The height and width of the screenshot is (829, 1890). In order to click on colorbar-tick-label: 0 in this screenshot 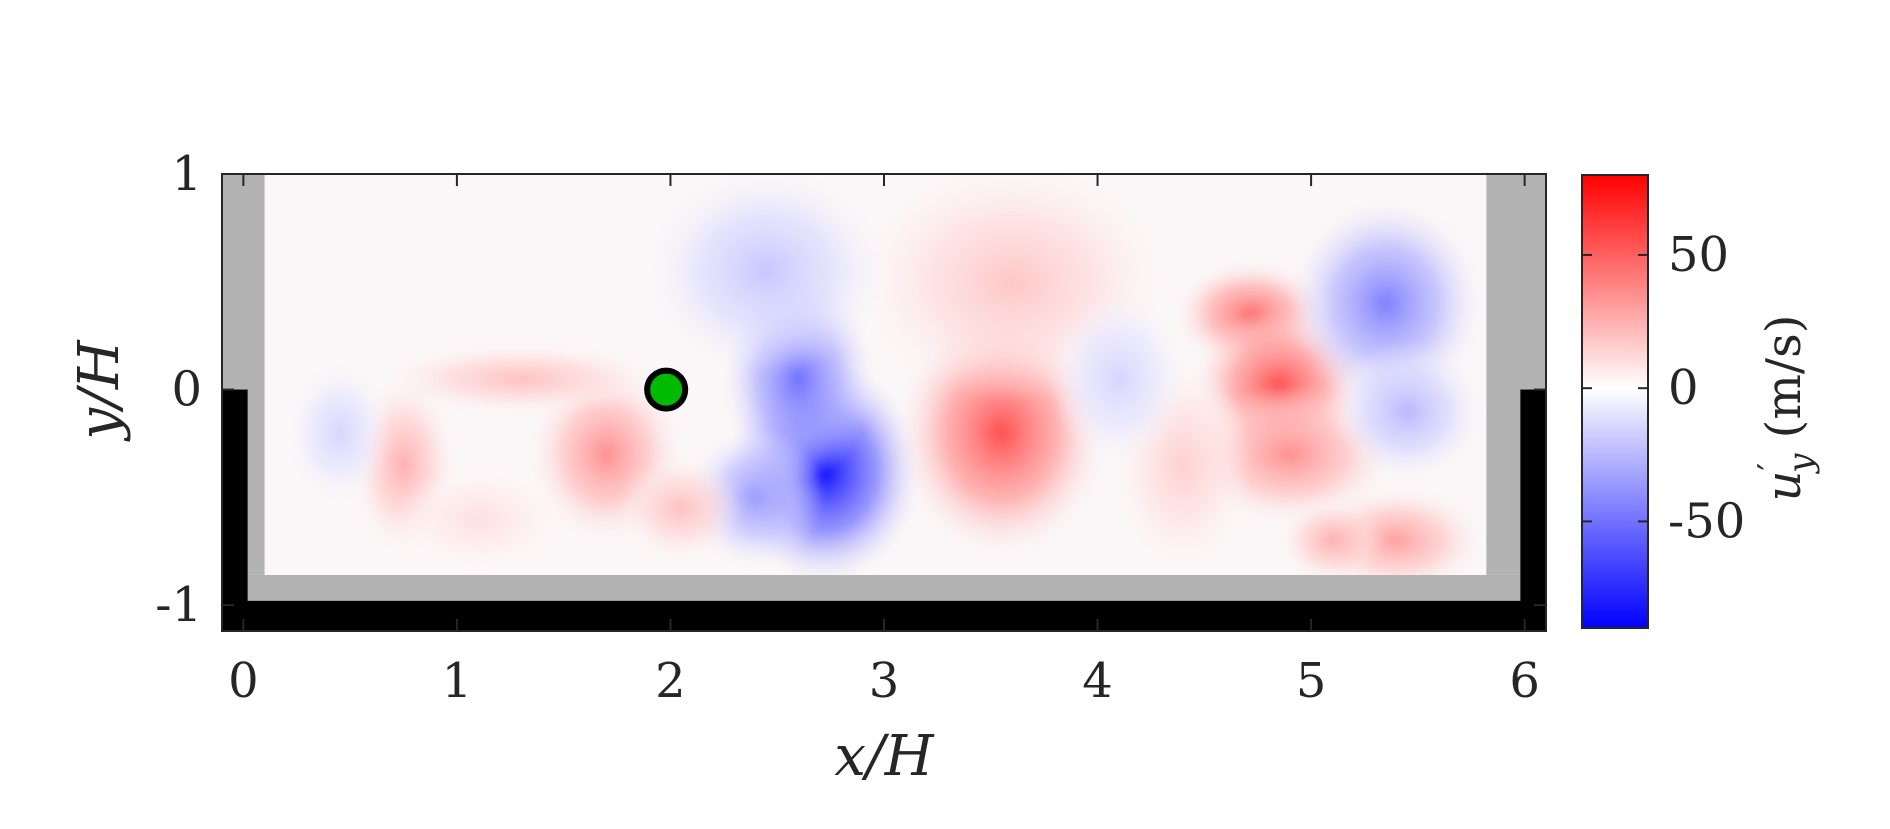, I will do `click(1683, 388)`.